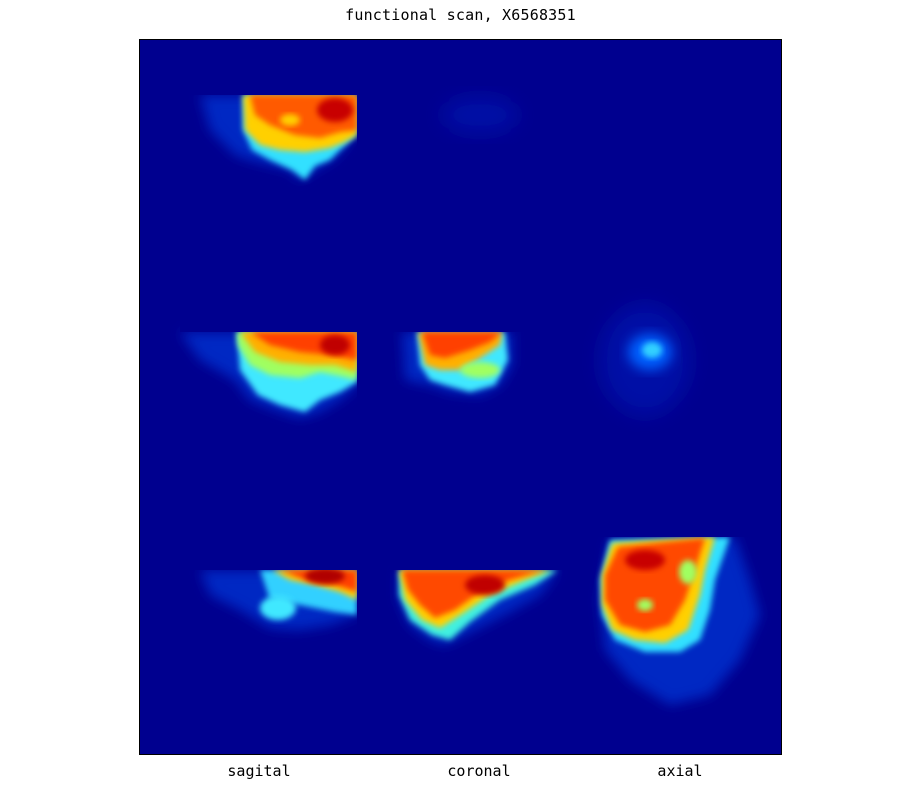  Describe the element at coordinates (479, 771) in the screenshot. I see `column-label-coronal: coronal` at that location.